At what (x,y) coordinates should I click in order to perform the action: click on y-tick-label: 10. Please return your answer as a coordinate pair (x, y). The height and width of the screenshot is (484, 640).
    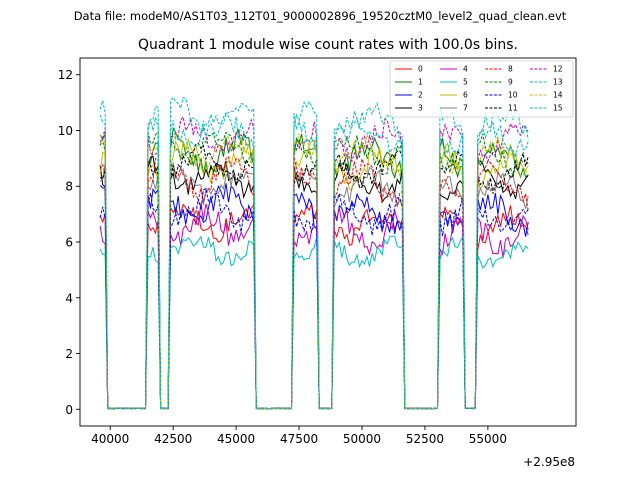
    Looking at the image, I should click on (65, 131).